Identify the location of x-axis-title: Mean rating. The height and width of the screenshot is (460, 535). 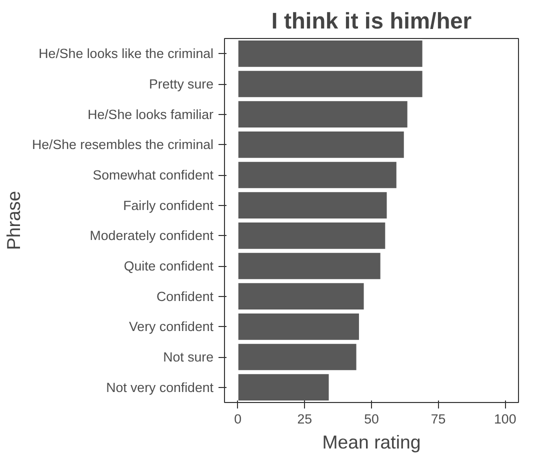
(371, 442).